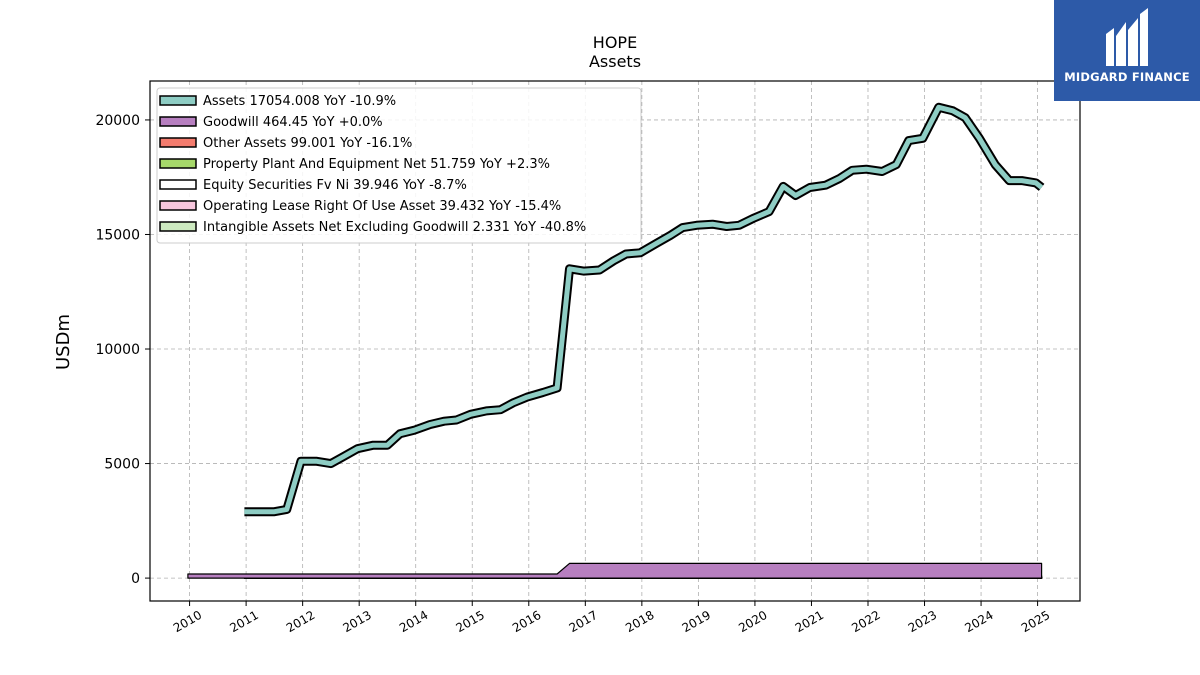  Describe the element at coordinates (307, 143) in the screenshot. I see `legend-entry-label: Other Assets 99.001 YoY -16.1%` at that location.